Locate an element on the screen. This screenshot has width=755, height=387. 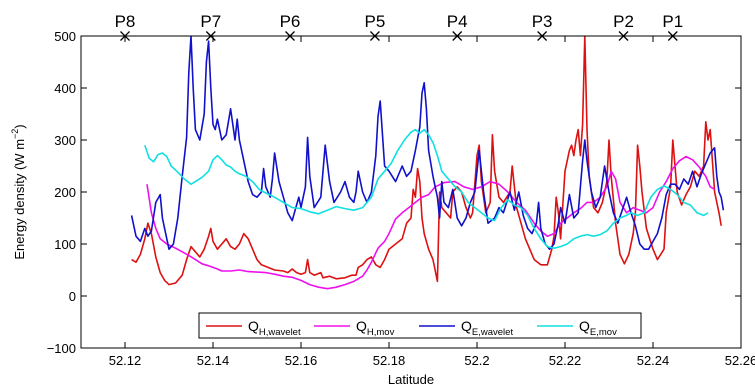
legend-label: QH,mov is located at coordinates (375, 328).